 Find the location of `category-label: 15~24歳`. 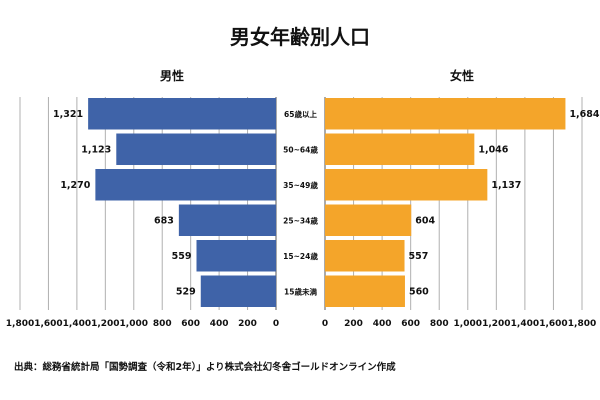

category-label: 15~24歳 is located at coordinates (300, 256).